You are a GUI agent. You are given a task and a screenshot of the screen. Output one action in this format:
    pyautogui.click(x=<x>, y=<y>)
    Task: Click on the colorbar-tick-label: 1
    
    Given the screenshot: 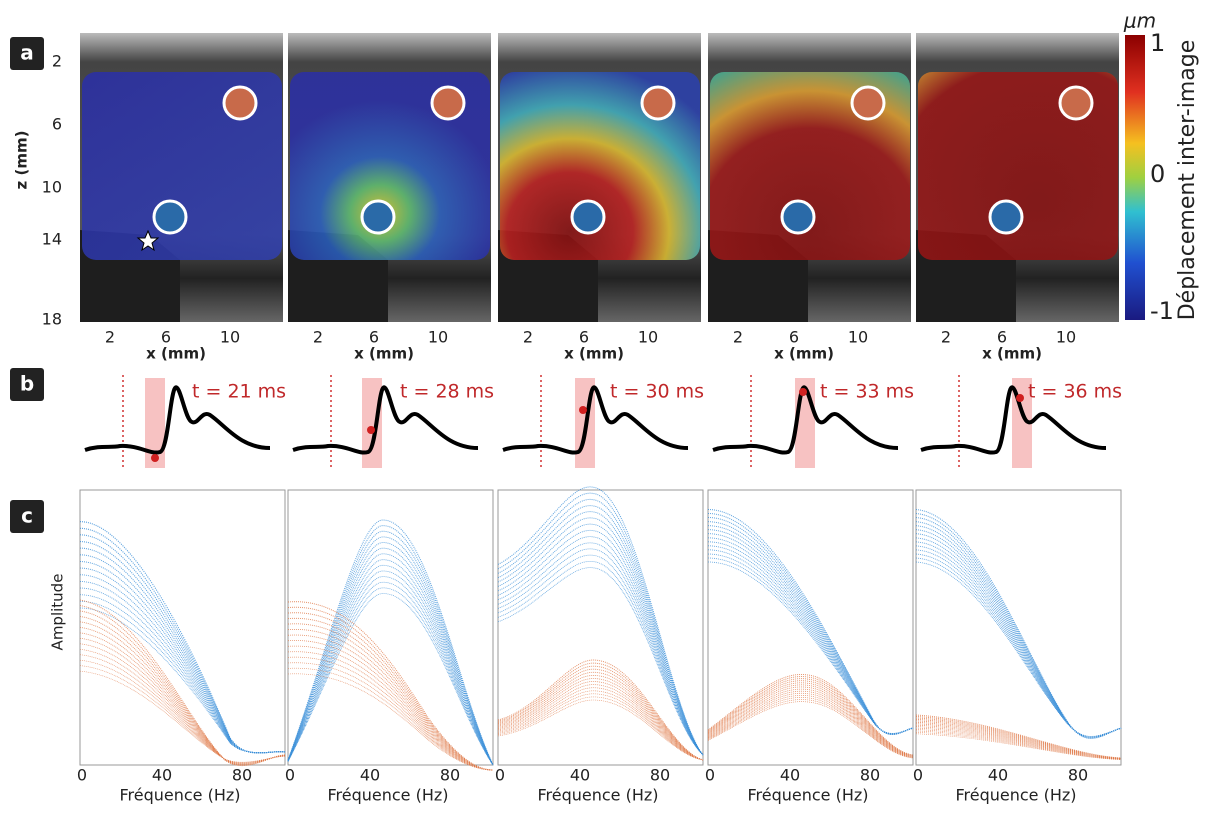 What is the action you would take?
    pyautogui.click(x=1157, y=43)
    